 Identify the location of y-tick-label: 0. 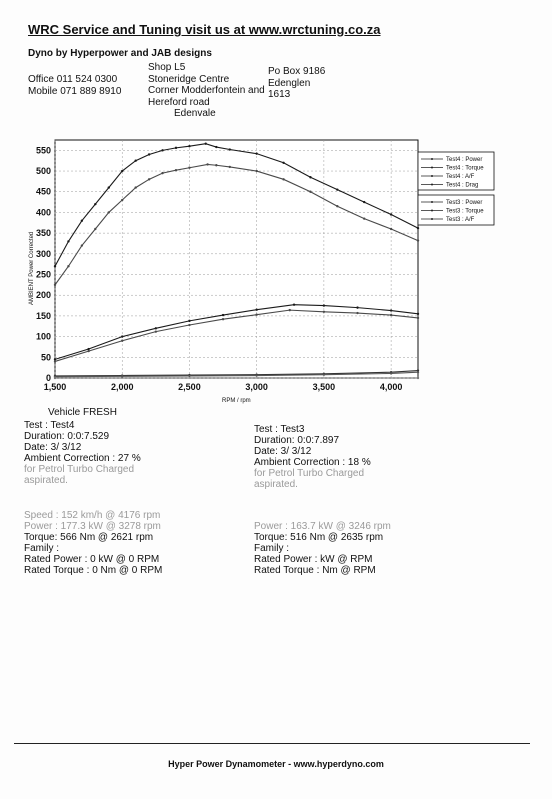
(48, 378).